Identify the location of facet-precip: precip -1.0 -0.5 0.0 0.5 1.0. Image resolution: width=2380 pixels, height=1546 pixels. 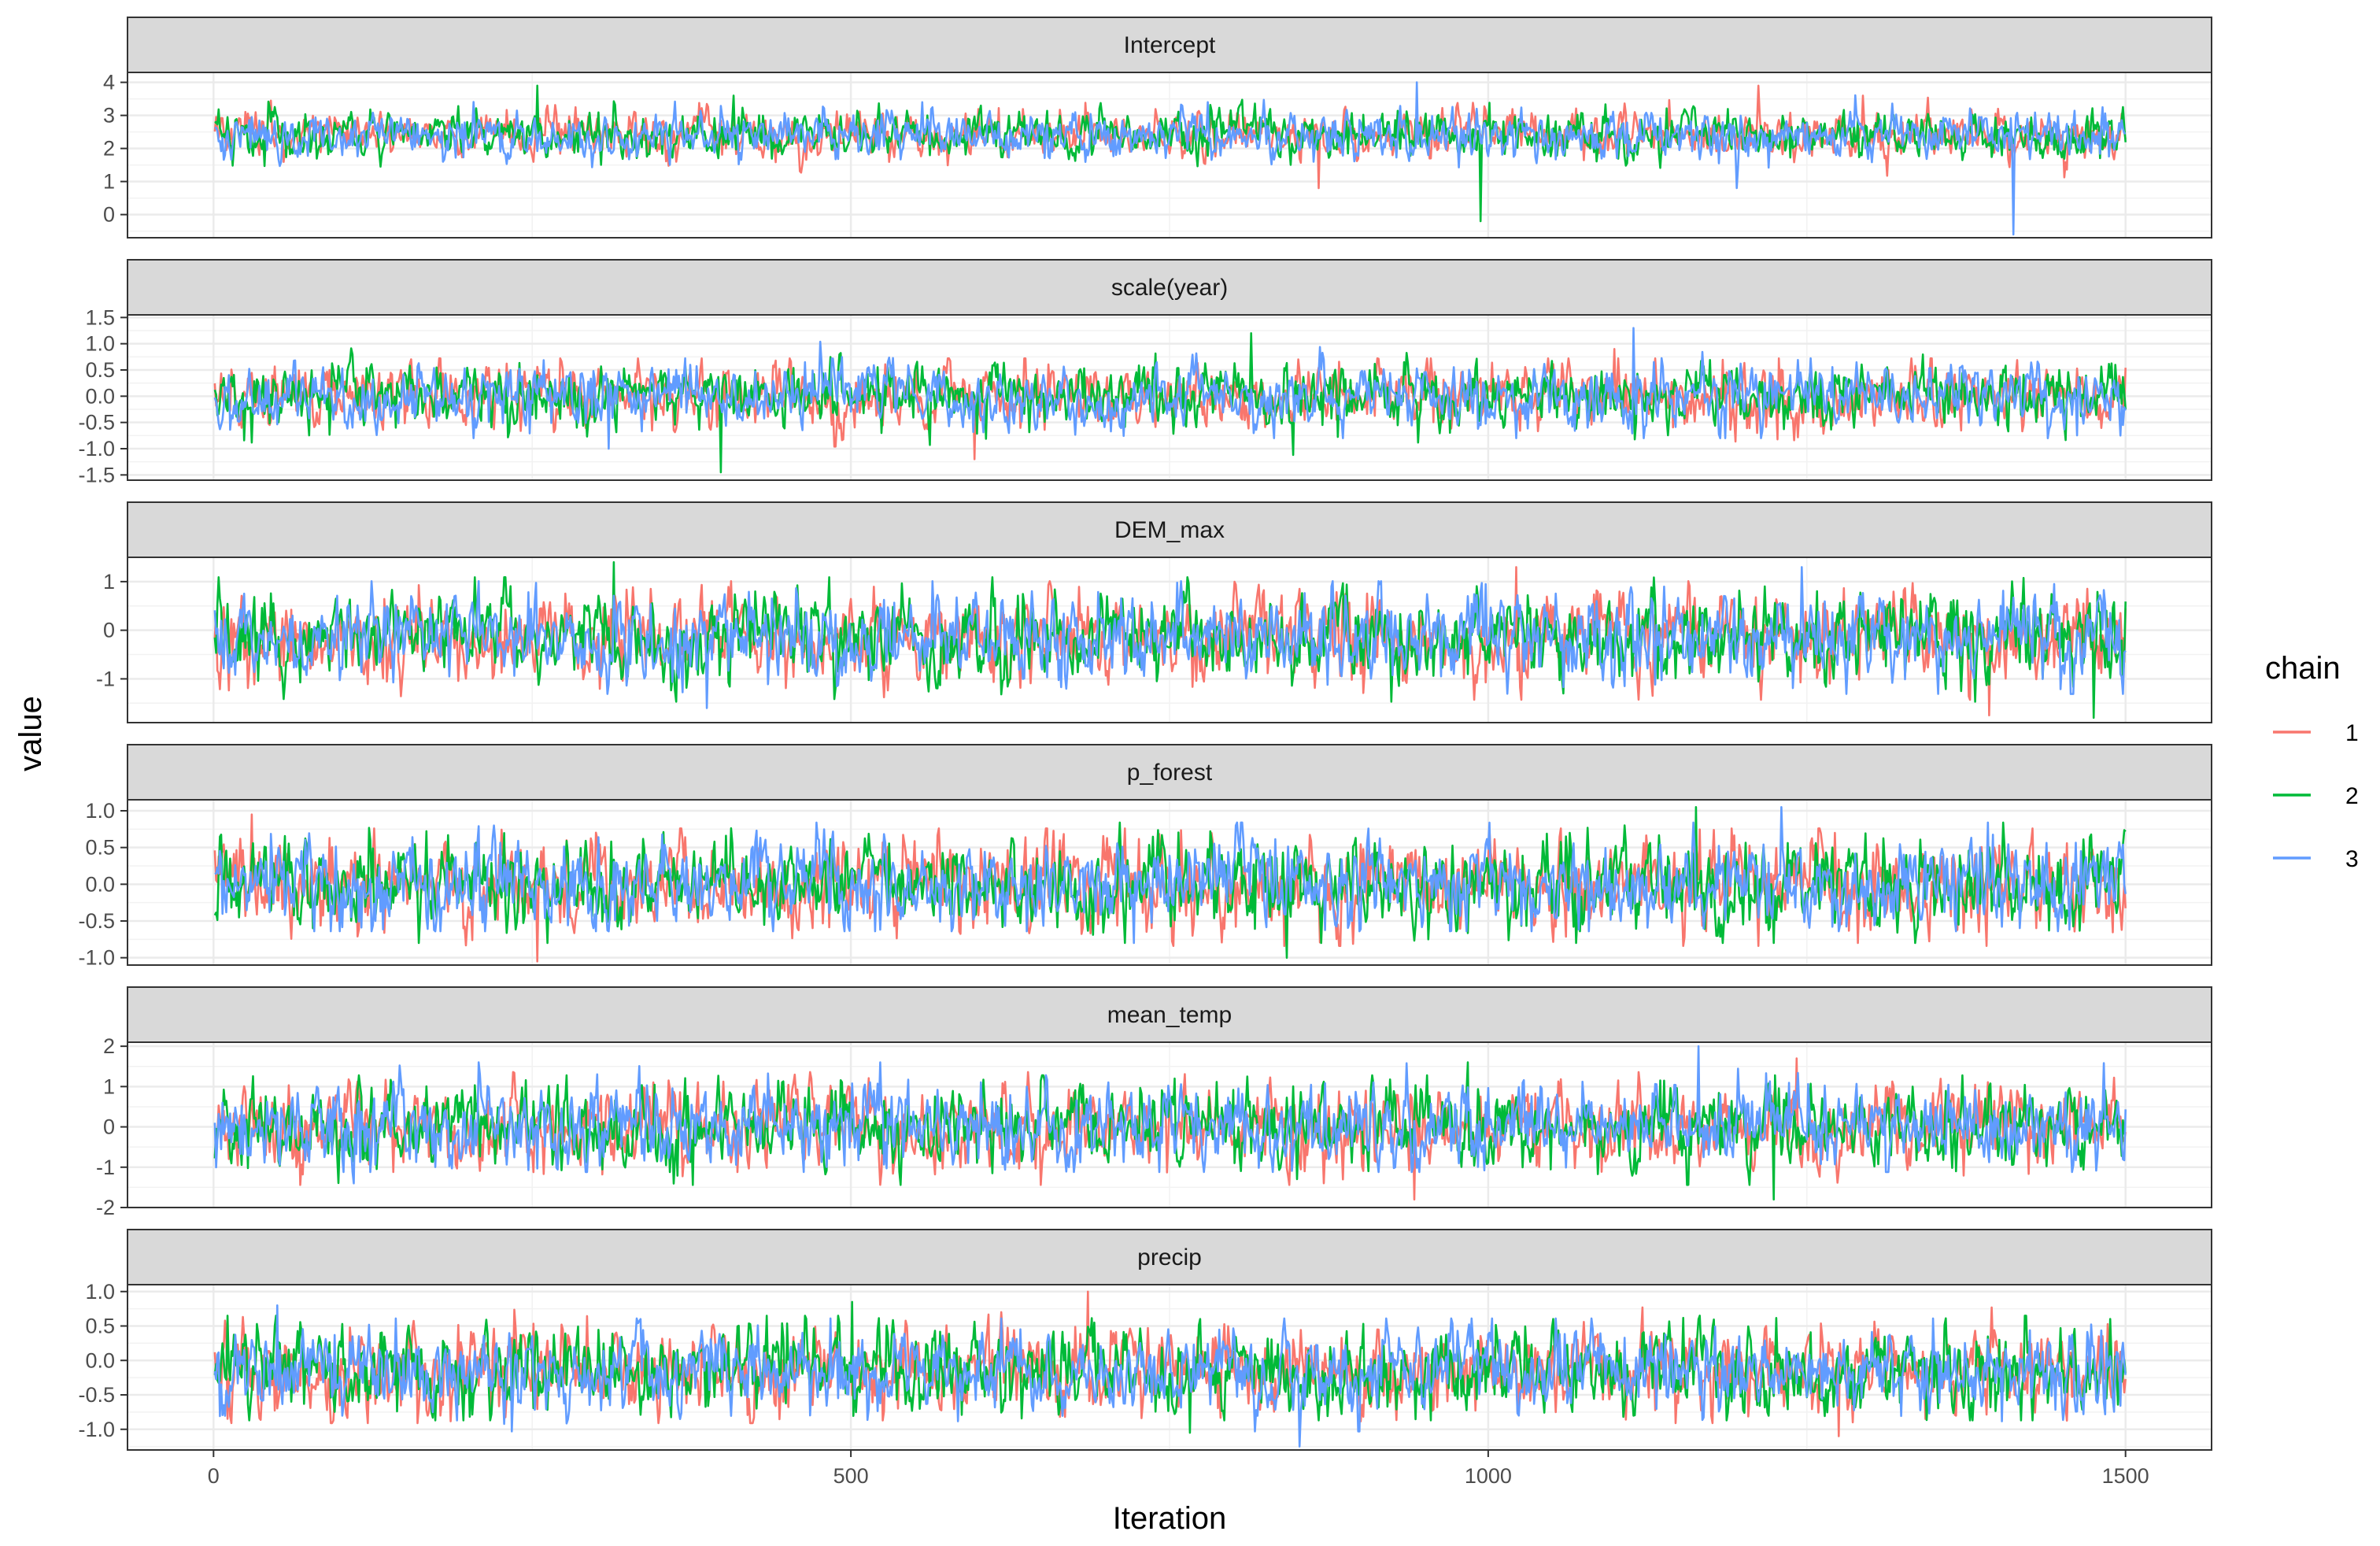
(1145, 1340).